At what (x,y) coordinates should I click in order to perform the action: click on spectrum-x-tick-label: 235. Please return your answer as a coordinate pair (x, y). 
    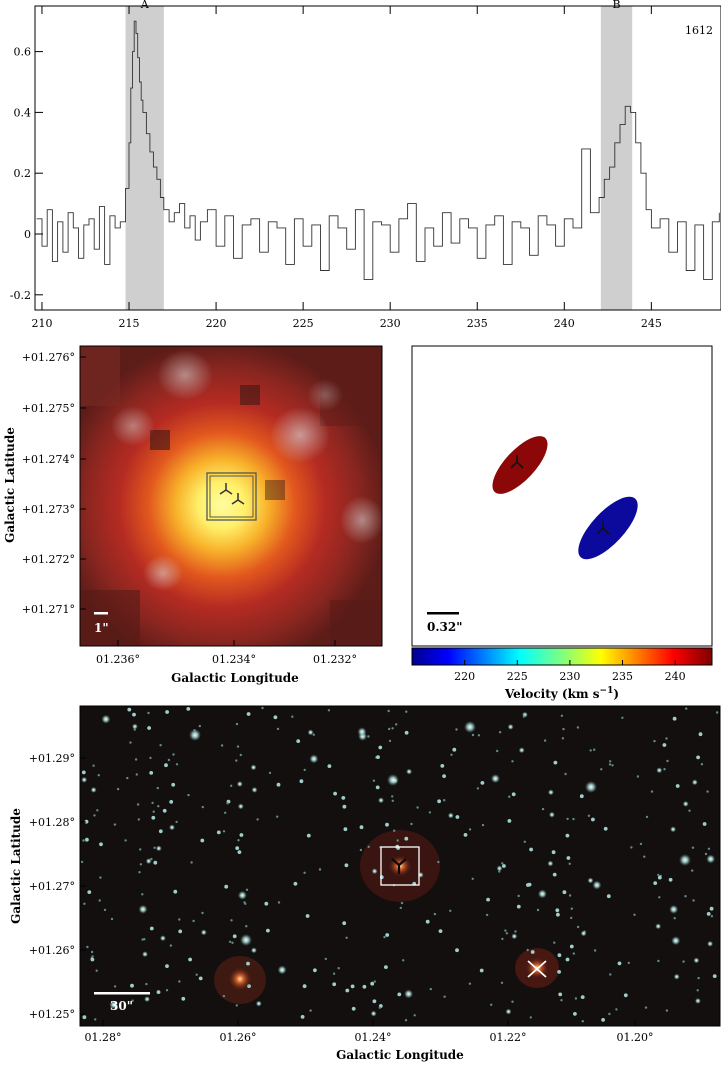
    Looking at the image, I should click on (477, 323).